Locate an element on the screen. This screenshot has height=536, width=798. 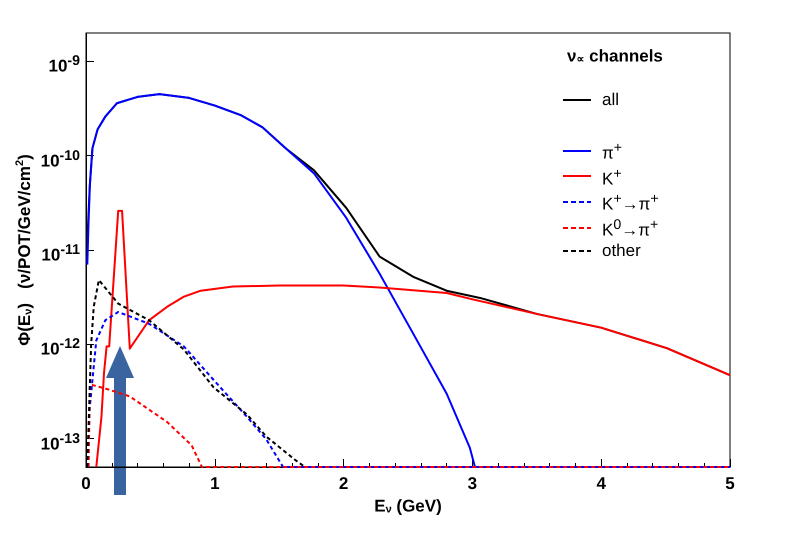
y-tick-label: 10$^{-12}$ is located at coordinates (60, 348).